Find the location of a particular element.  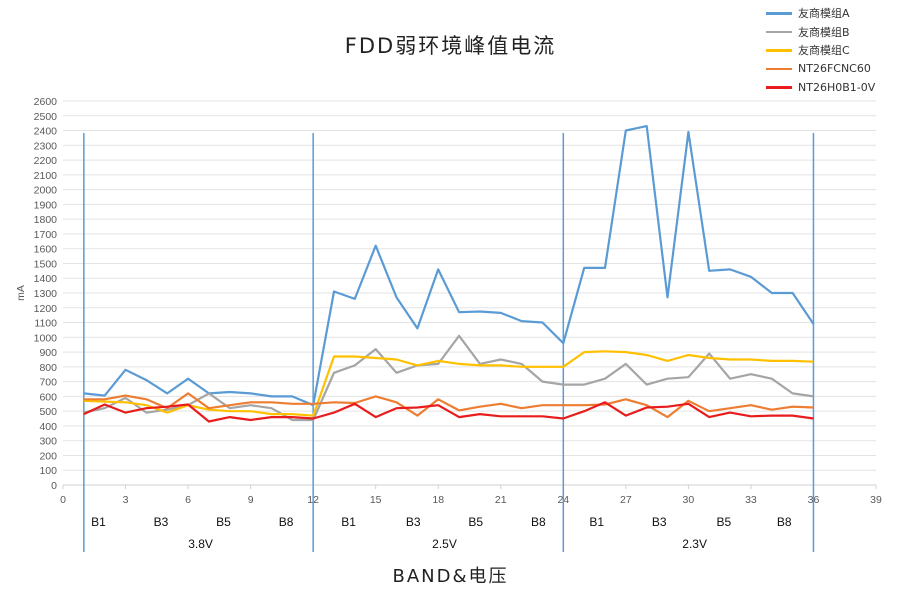

y-tick-label: 1000 is located at coordinates (46, 338).